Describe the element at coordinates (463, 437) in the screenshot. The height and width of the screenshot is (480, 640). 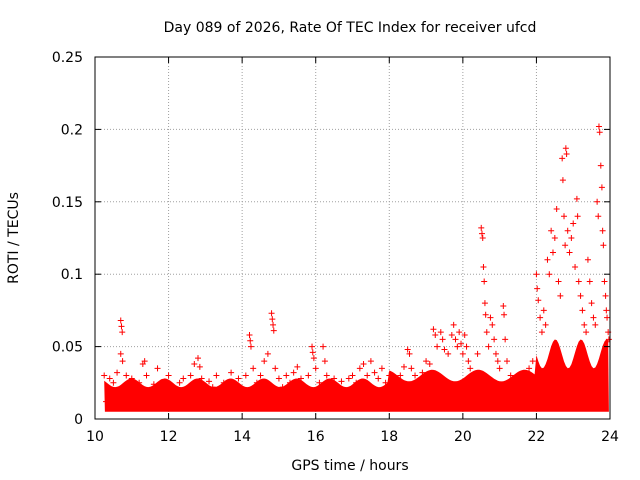
I see `x-tick-label: 20` at that location.